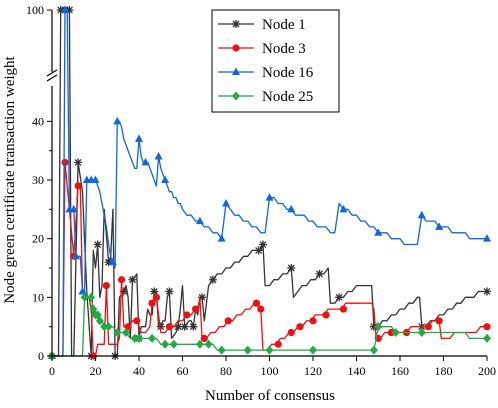 Image resolution: width=498 pixels, height=408 pixels. What do you see at coordinates (313, 371) in the screenshot?
I see `x-tick-label: 120` at bounding box center [313, 371].